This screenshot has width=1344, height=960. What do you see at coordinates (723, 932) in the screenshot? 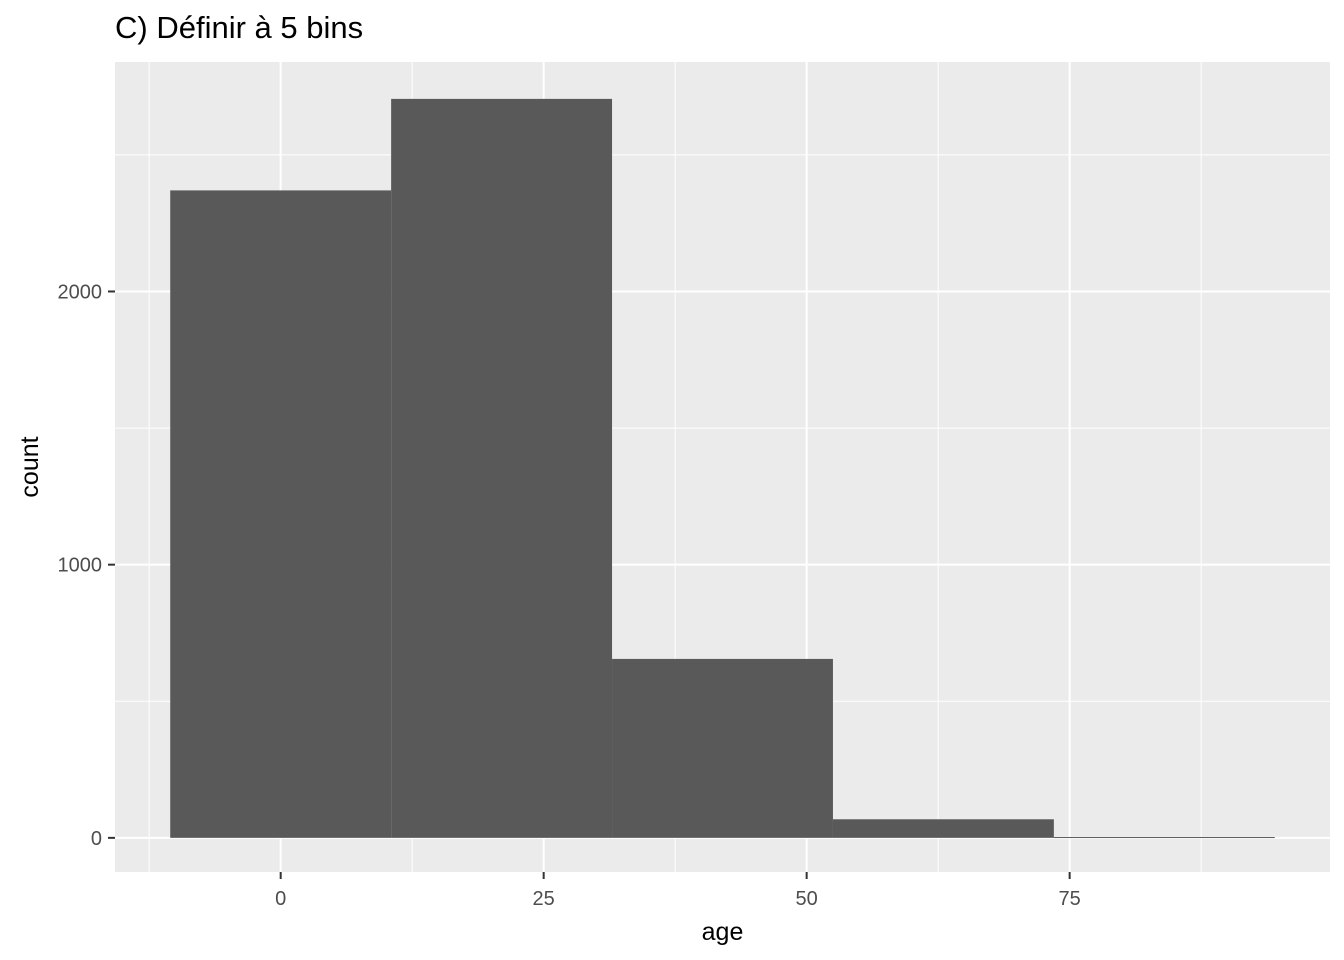
I see `x-axis-title: age` at bounding box center [723, 932].